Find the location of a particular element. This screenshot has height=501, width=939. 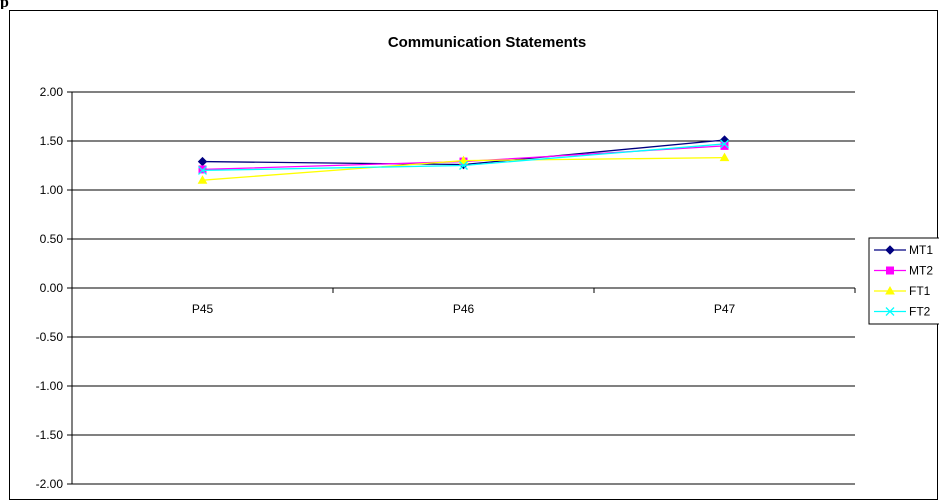

x-tick-label: P47 is located at coordinates (725, 309).